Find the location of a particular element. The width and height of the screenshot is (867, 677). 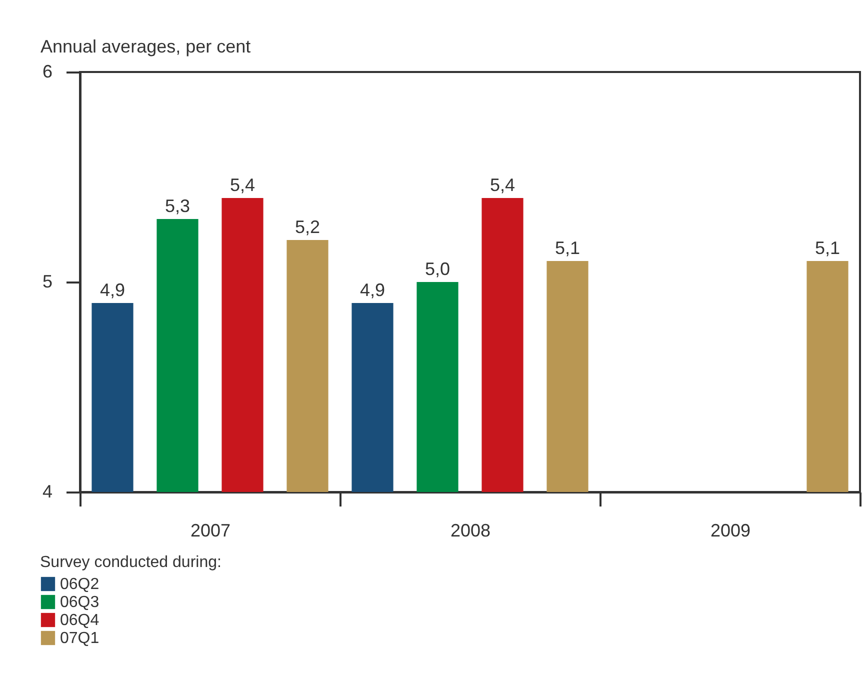

y-tick-label: 6 is located at coordinates (47, 72).